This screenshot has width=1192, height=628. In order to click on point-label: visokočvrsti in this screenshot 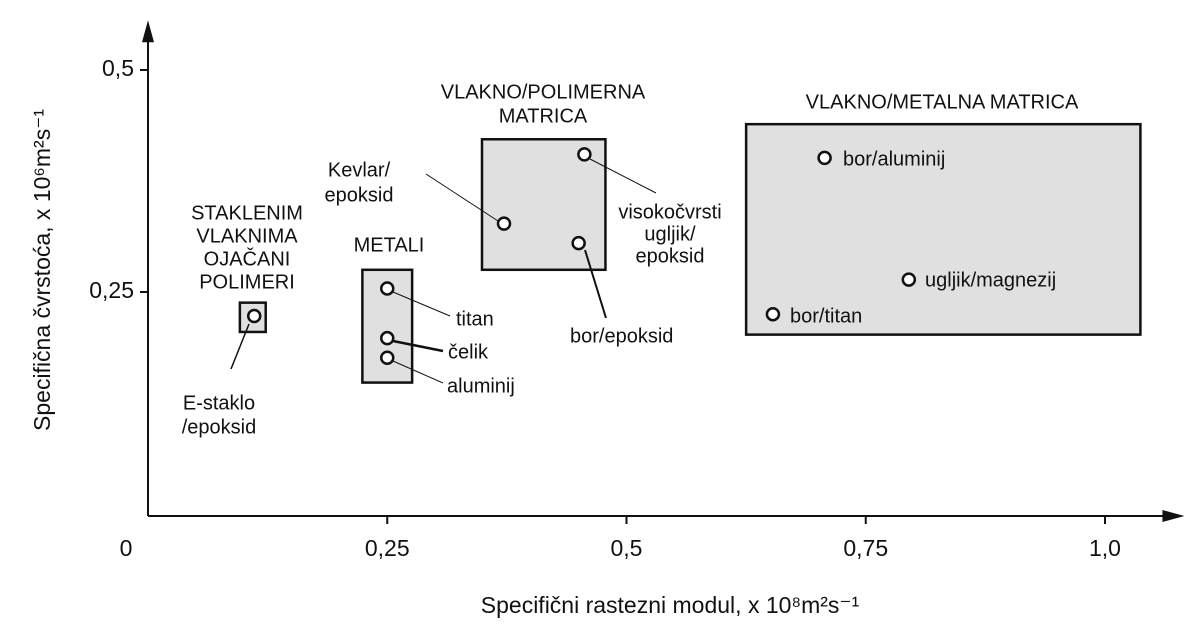, I will do `click(669, 212)`.